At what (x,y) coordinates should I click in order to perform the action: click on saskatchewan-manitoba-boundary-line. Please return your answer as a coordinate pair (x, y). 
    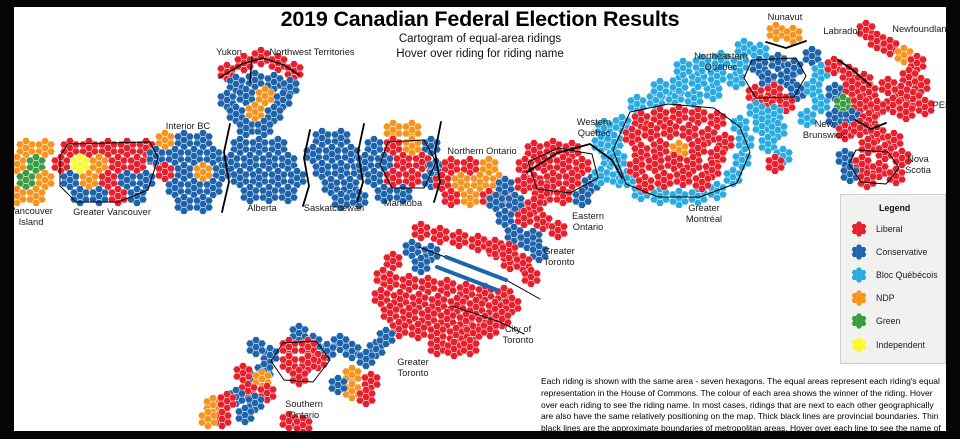
    Looking at the image, I should click on (360, 163).